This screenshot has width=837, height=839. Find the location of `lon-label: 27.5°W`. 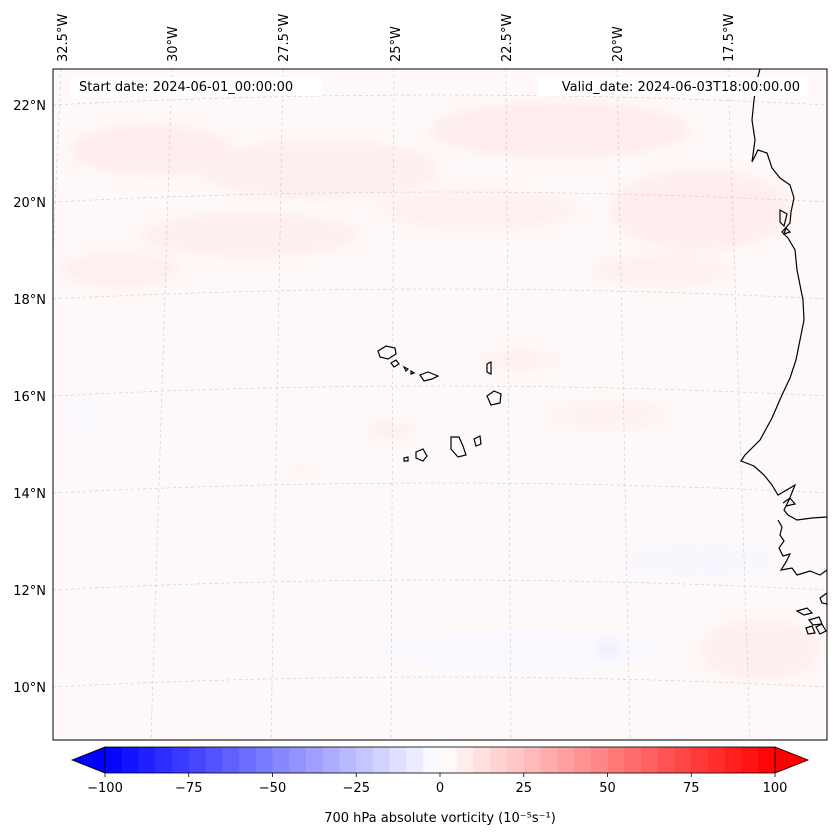

lon-label: 27.5°W is located at coordinates (284, 38).